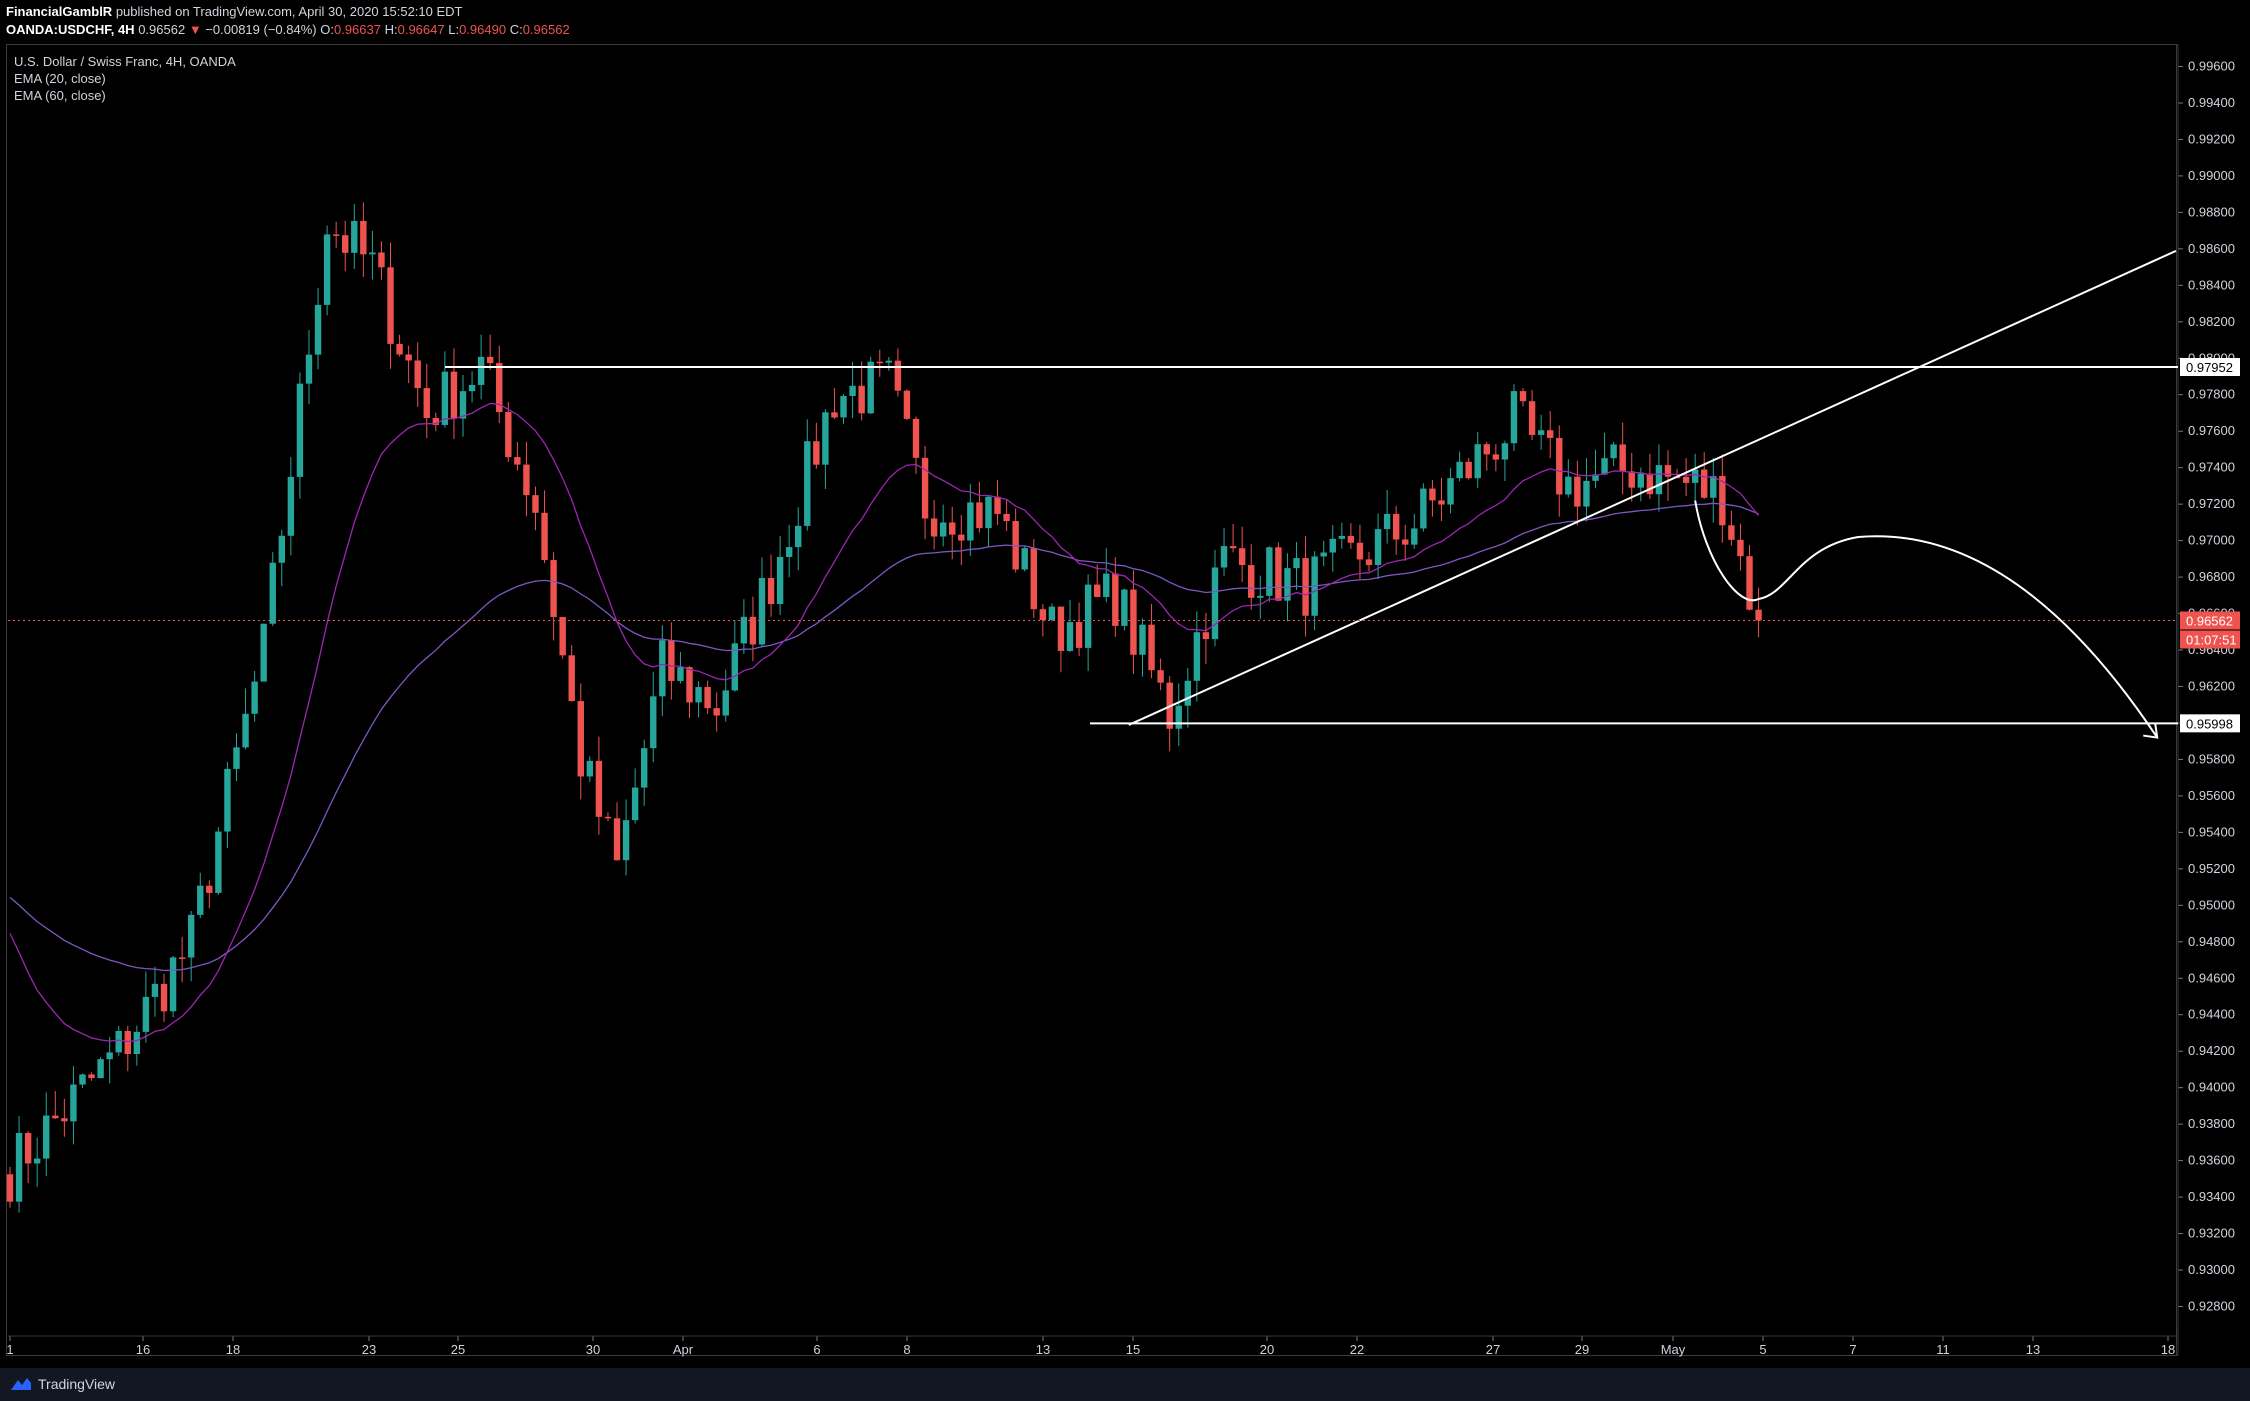 The height and width of the screenshot is (1401, 2250). I want to click on y-tick-label: 0.97000, so click(2211, 540).